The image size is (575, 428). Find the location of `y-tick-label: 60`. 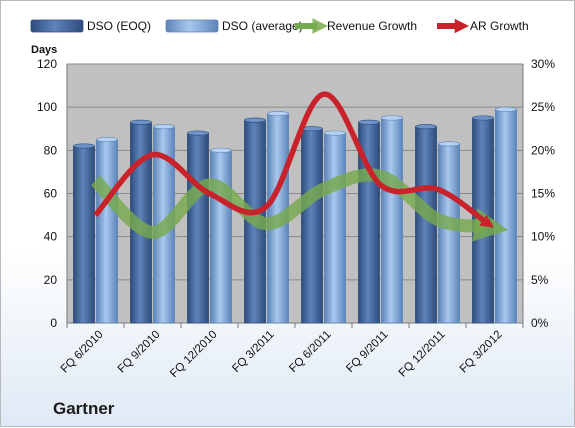

y-tick-label: 60 is located at coordinates (51, 194).